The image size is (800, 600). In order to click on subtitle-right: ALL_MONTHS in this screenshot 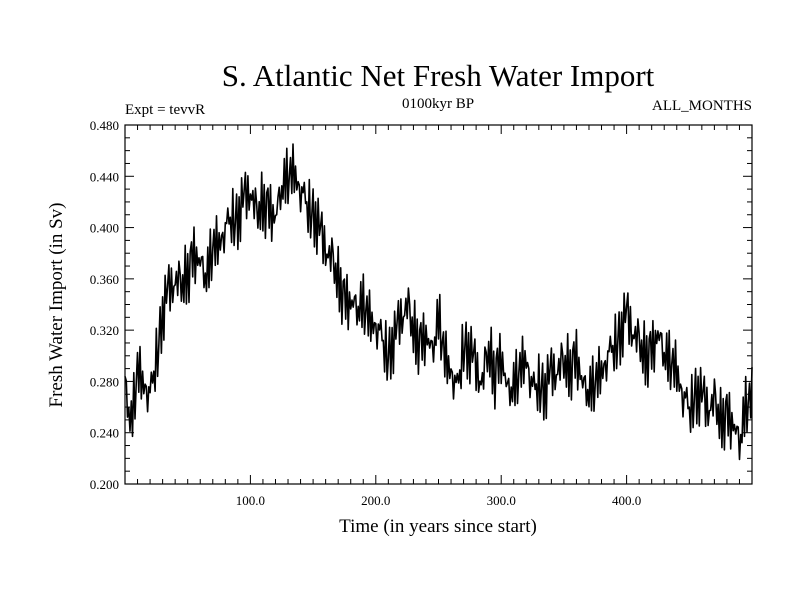, I will do `click(702, 106)`.